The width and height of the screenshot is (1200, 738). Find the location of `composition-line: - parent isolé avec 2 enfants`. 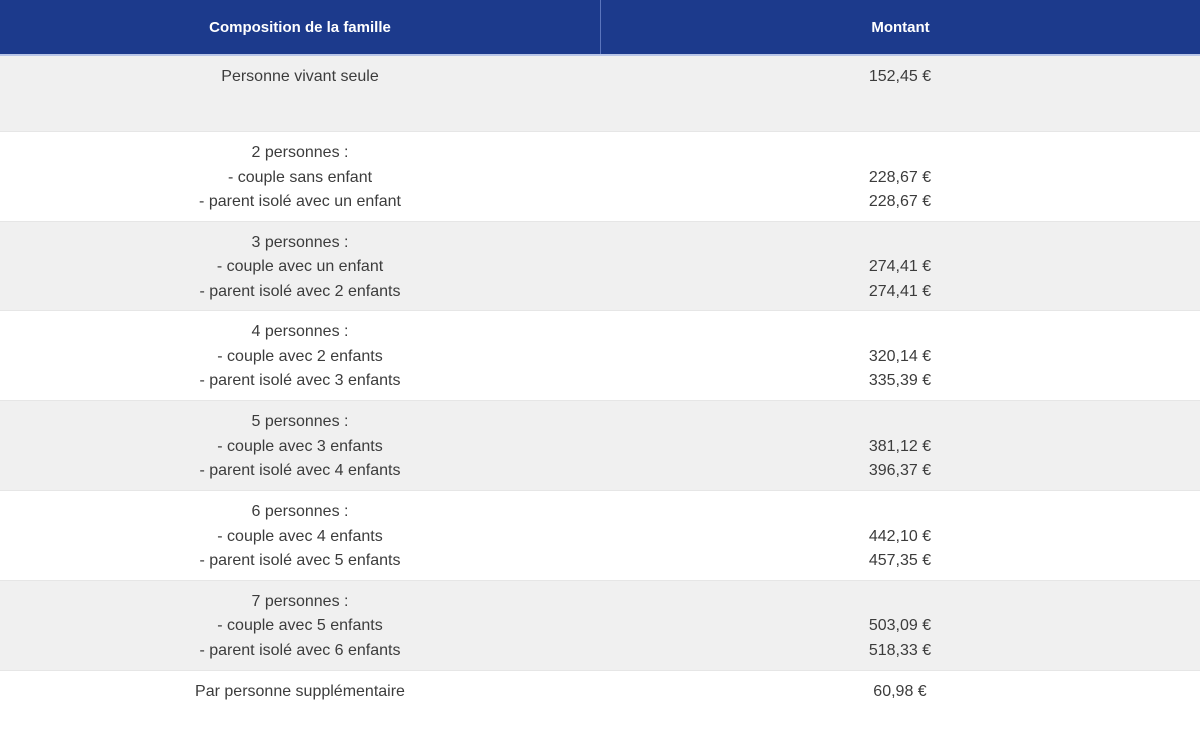

composition-line: - parent isolé avec 2 enfants is located at coordinates (300, 291).